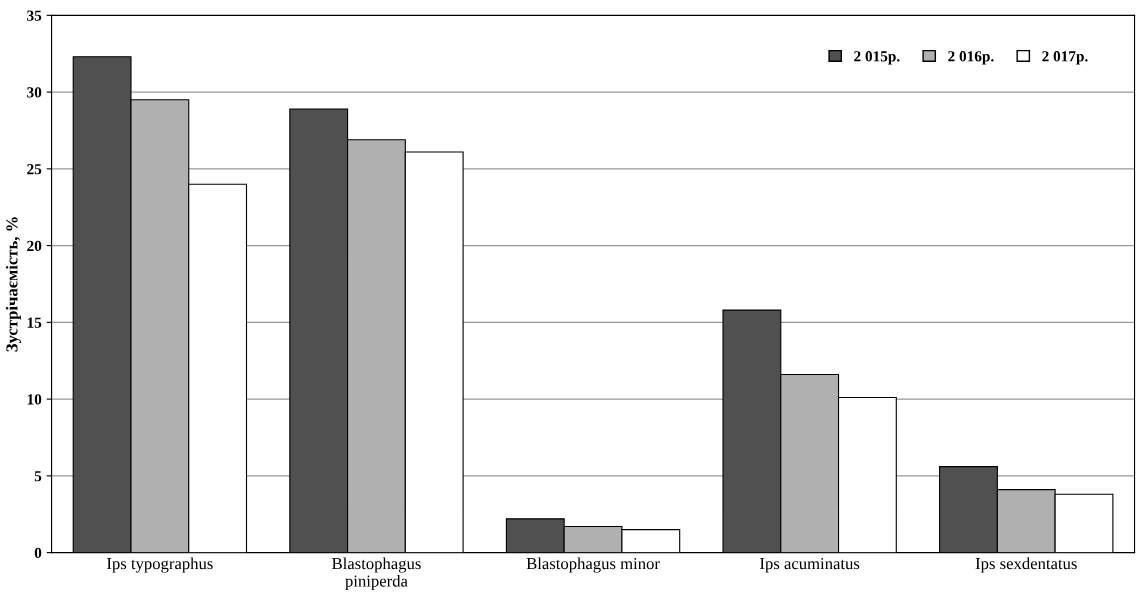 This screenshot has width=1146, height=614. Describe the element at coordinates (971, 58) in the screenshot. I see `legend-label: 2 016р.` at that location.